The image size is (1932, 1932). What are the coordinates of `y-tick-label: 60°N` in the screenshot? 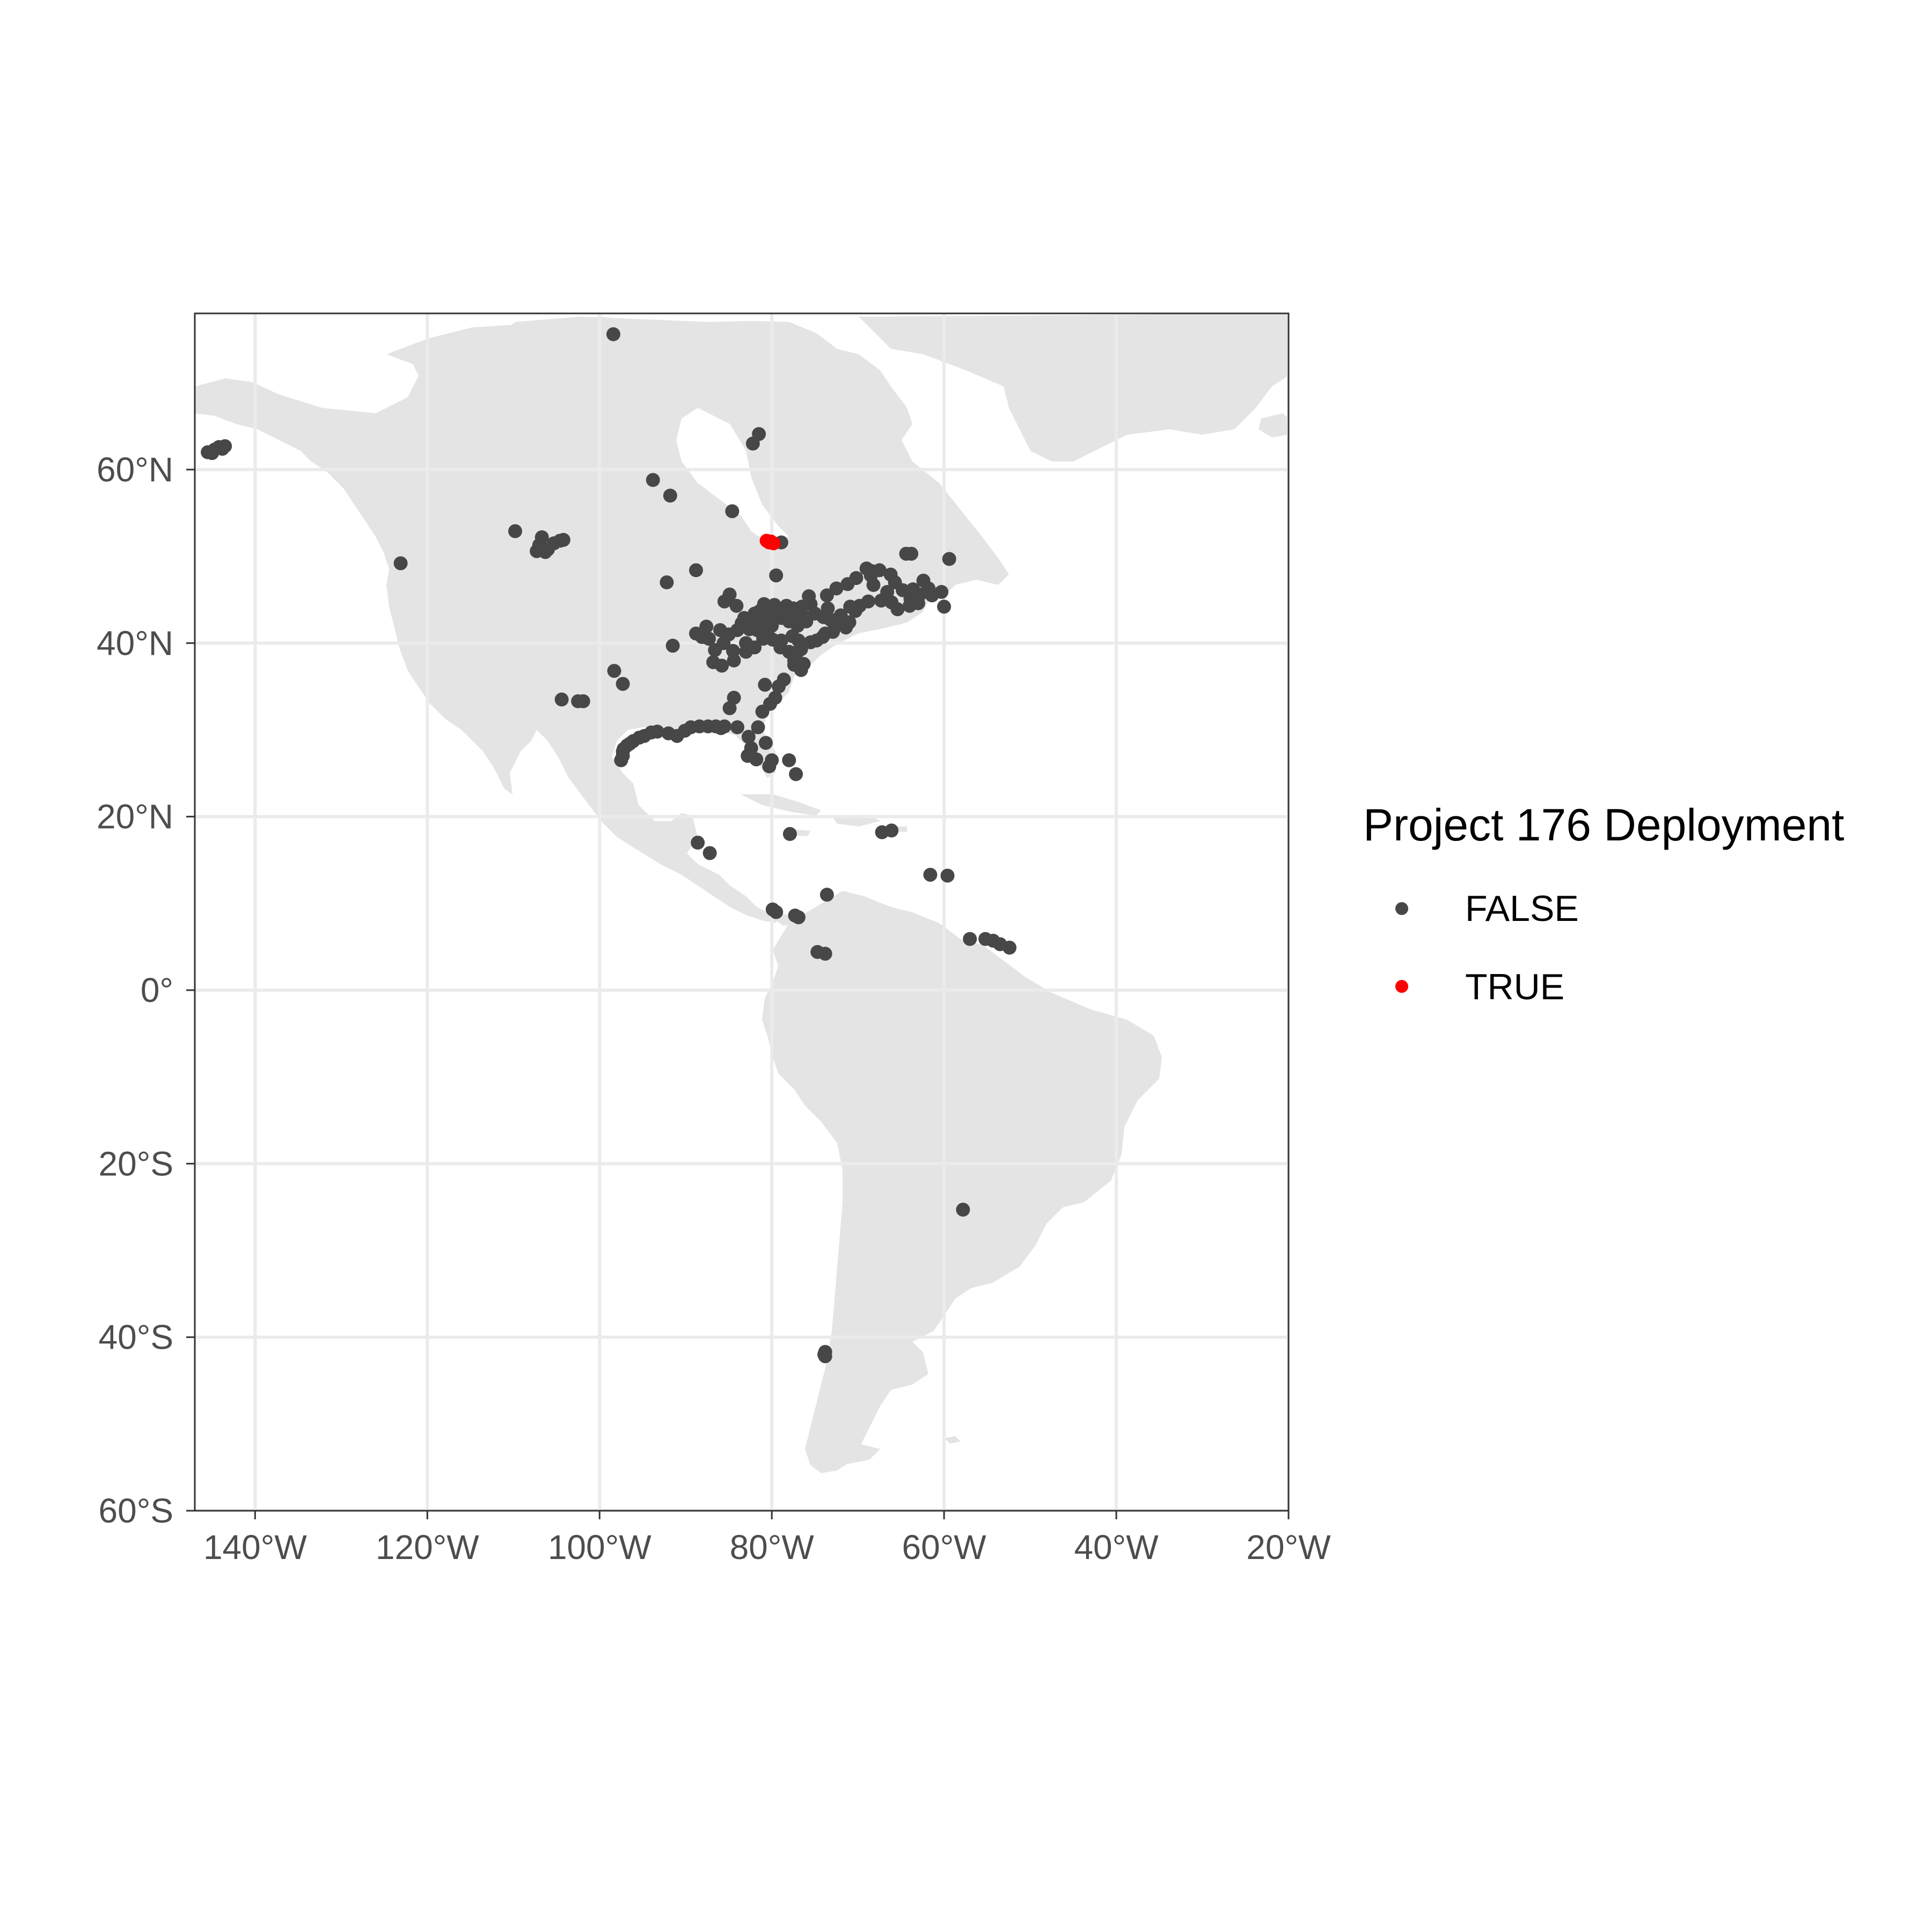 It's located at (135, 469).